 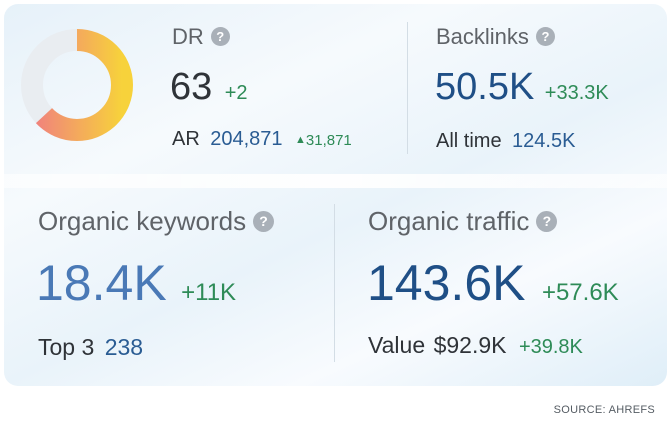 I want to click on backlinks-label: Backlinks, so click(x=482, y=36).